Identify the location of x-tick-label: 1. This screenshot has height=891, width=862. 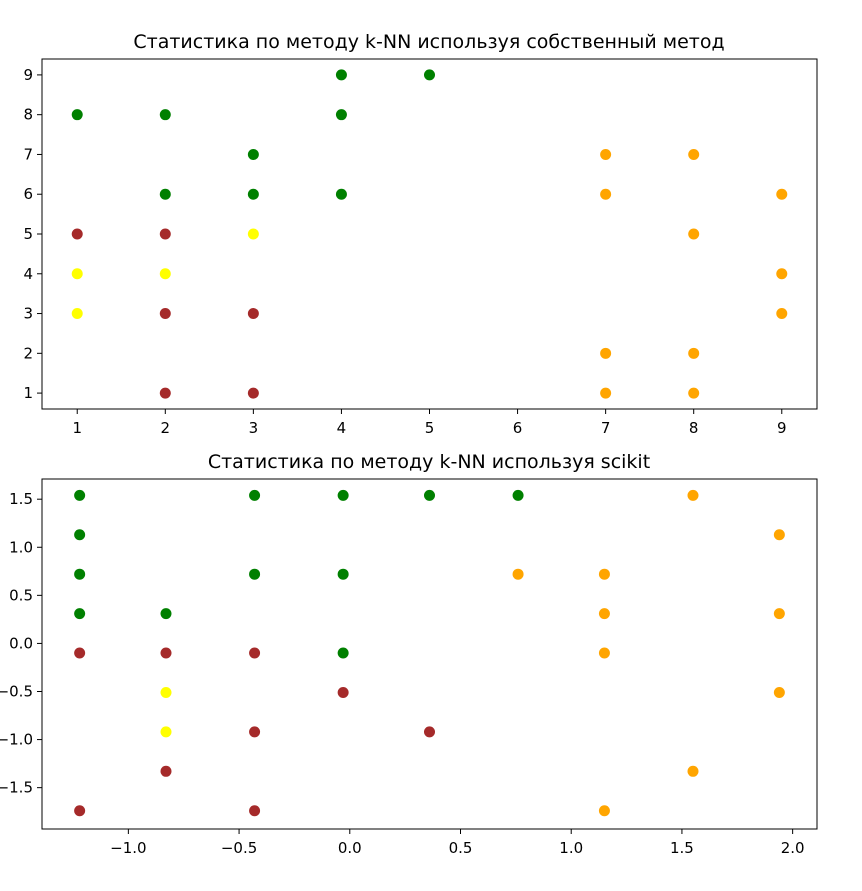
(77, 428).